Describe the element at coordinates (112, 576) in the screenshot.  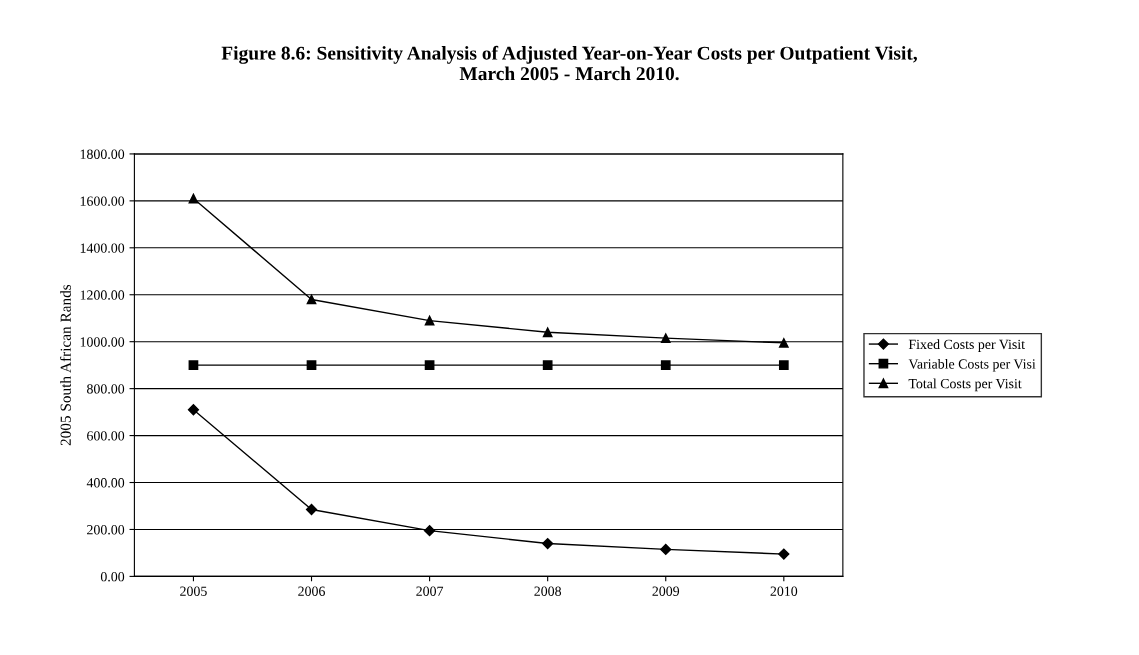
I see `y-tick-label: 0.00` at that location.